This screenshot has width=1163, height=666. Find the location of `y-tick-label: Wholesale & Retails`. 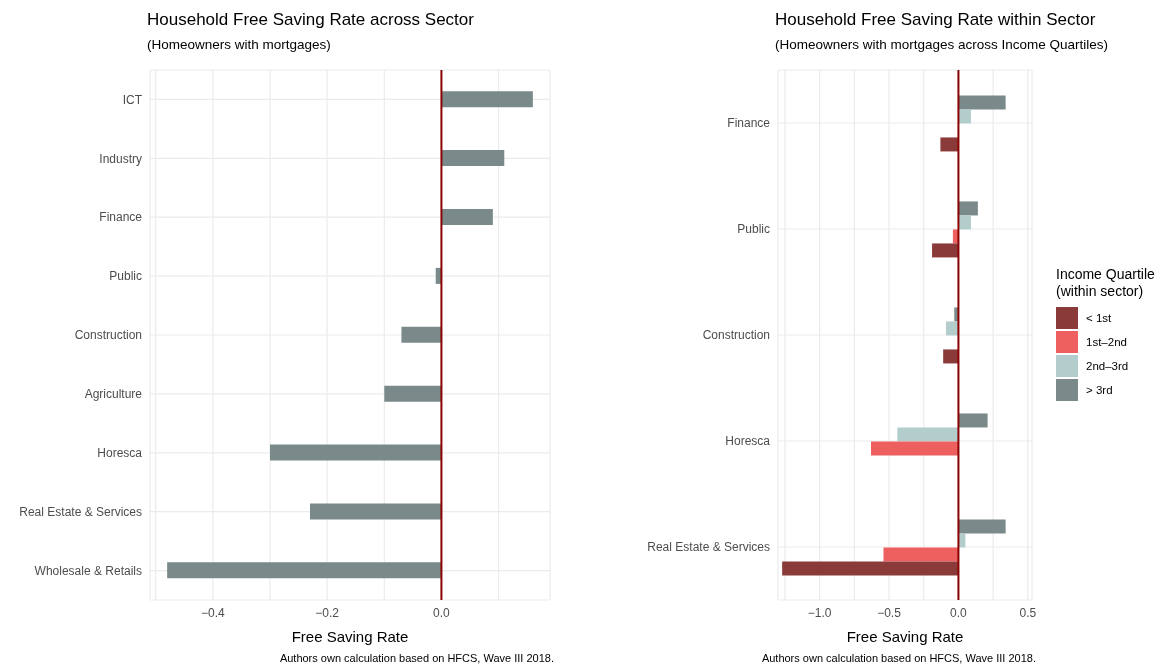

y-tick-label: Wholesale & Retails is located at coordinates (88, 570).